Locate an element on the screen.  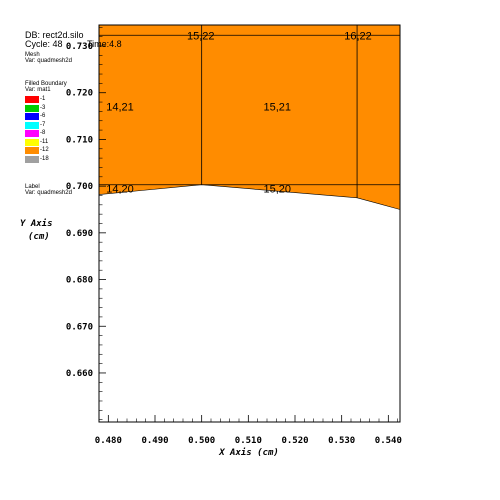
x-tick-label: 0.480 is located at coordinates (108, 441).